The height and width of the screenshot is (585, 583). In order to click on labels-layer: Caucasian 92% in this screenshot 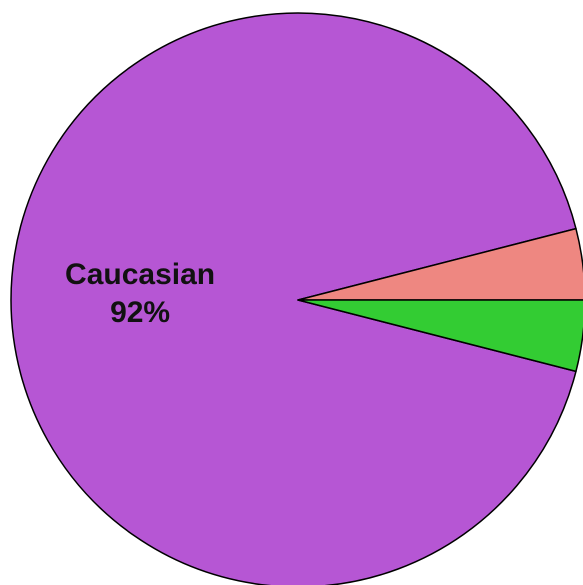, I will do `click(140, 293)`.